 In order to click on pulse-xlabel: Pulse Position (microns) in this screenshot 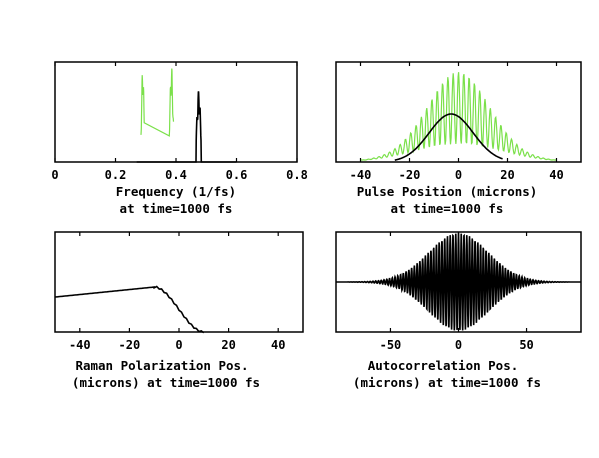, I will do `click(447, 191)`.